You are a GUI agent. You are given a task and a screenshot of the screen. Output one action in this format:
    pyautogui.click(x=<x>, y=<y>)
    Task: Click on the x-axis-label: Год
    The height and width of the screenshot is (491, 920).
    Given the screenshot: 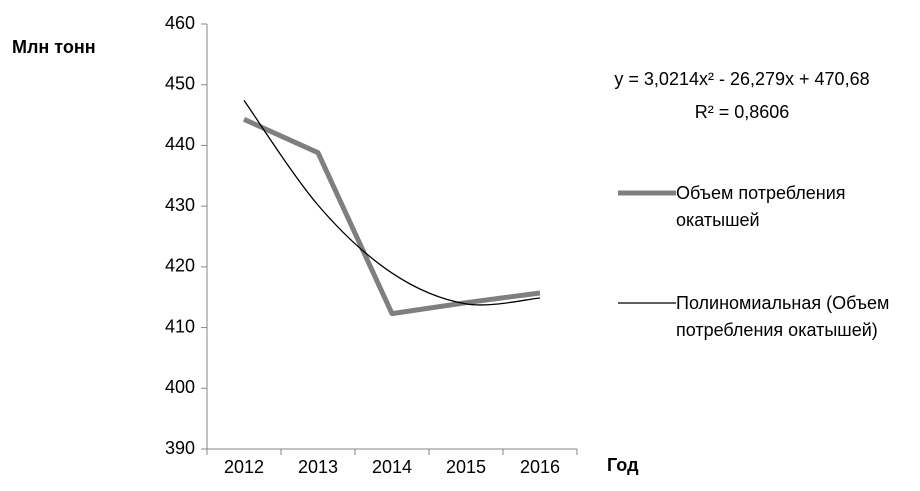 What is the action you would take?
    pyautogui.click(x=623, y=465)
    